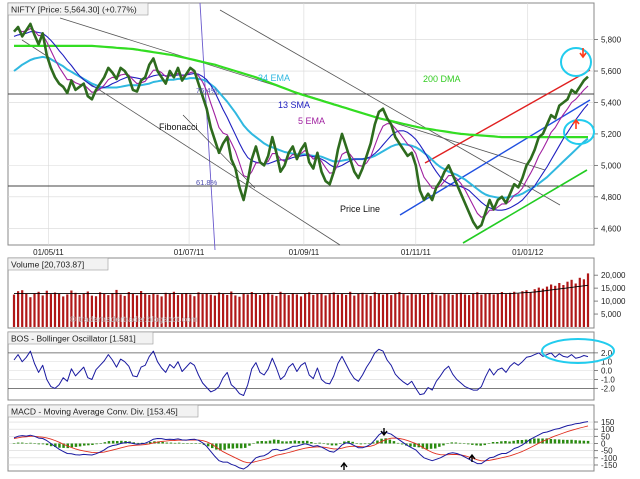  I want to click on highlight-circle-bottom, so click(579, 132).